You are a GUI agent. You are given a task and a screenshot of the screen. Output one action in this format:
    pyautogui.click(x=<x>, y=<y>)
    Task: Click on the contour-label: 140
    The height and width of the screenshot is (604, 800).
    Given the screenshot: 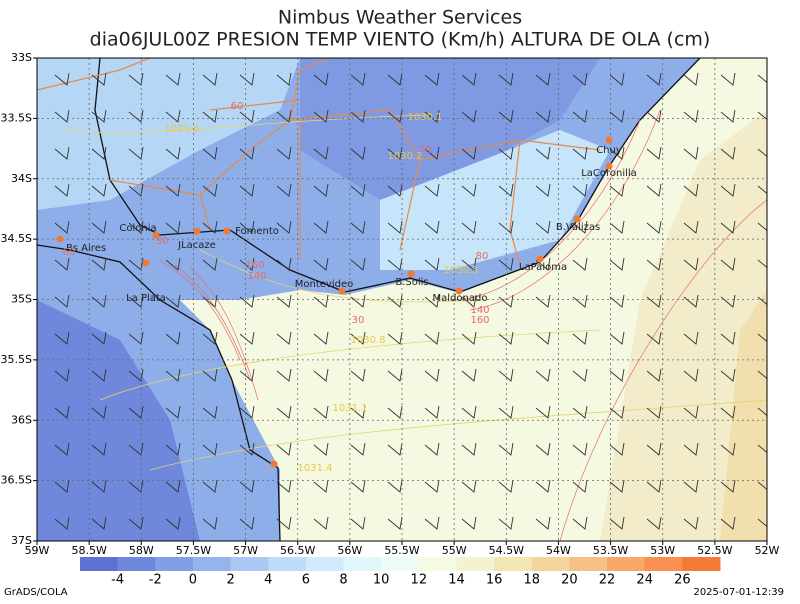 What is the action you would take?
    pyautogui.click(x=479, y=310)
    